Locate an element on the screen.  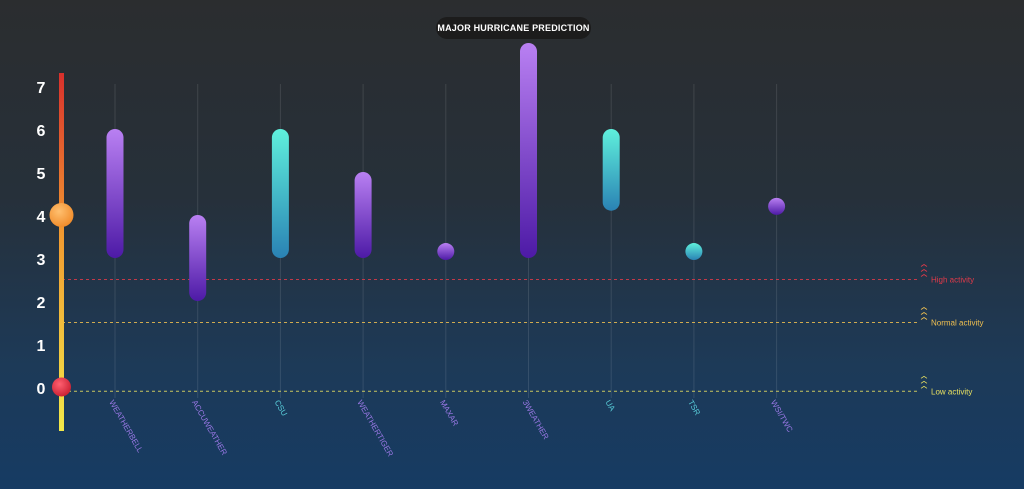
category-label: WSI/TWC is located at coordinates (782, 416).